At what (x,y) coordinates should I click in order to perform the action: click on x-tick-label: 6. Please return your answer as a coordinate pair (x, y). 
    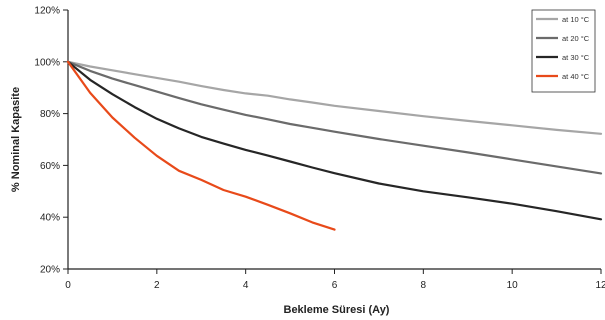
    Looking at the image, I should click on (335, 285).